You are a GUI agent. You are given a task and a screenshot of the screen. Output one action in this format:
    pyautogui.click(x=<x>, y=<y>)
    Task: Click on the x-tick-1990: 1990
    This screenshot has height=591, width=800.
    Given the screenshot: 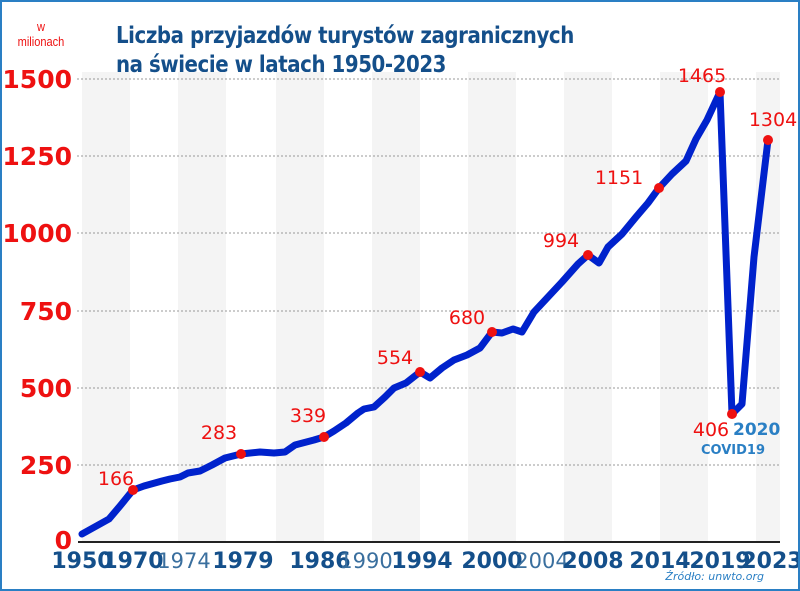 What is the action you would take?
    pyautogui.click(x=365, y=561)
    